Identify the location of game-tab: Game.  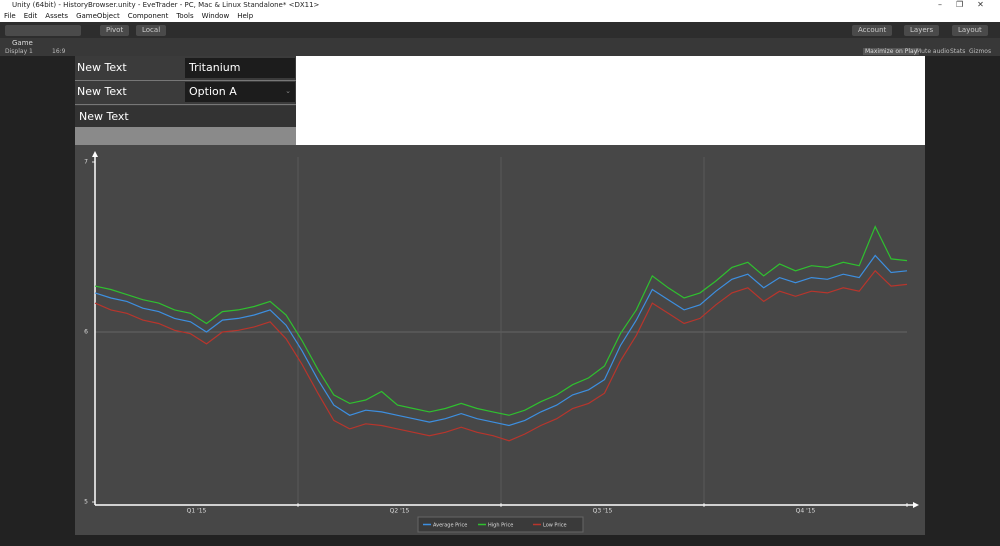
(22, 43).